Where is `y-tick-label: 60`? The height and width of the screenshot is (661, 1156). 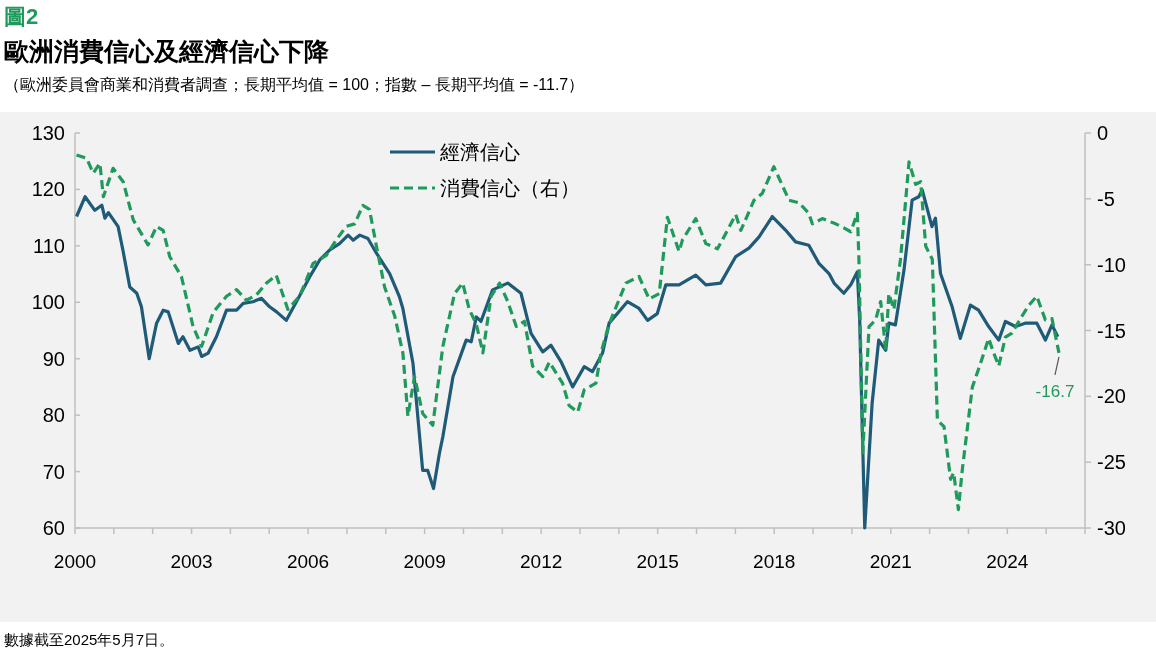 y-tick-label: 60 is located at coordinates (53, 528).